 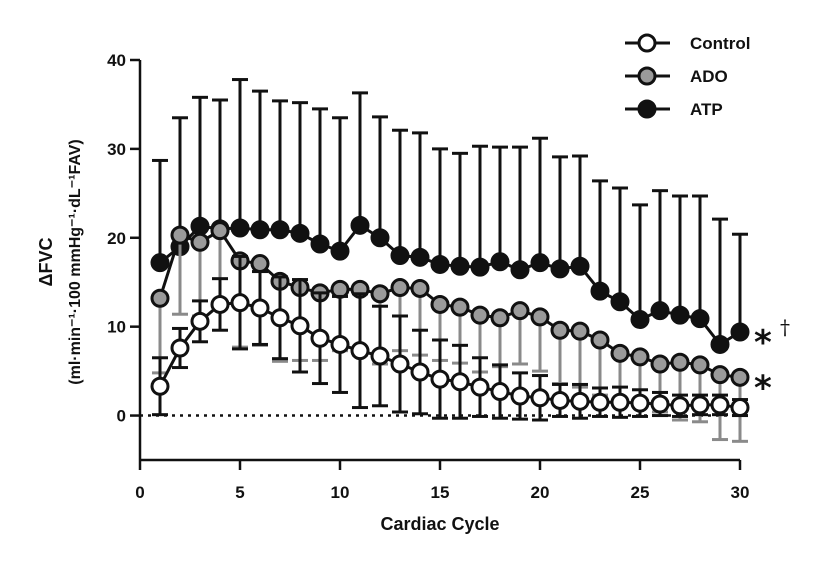 What do you see at coordinates (785, 327) in the screenshot?
I see `significance-superscript: †` at bounding box center [785, 327].